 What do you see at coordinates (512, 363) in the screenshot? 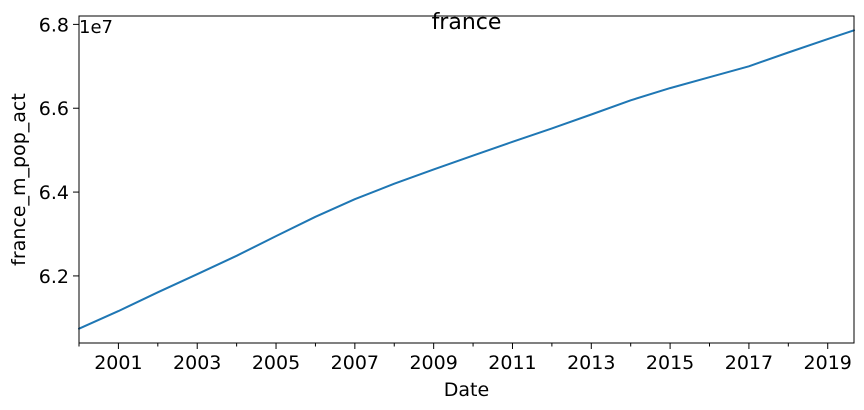
I see `x-tick-label: 2011` at bounding box center [512, 363].